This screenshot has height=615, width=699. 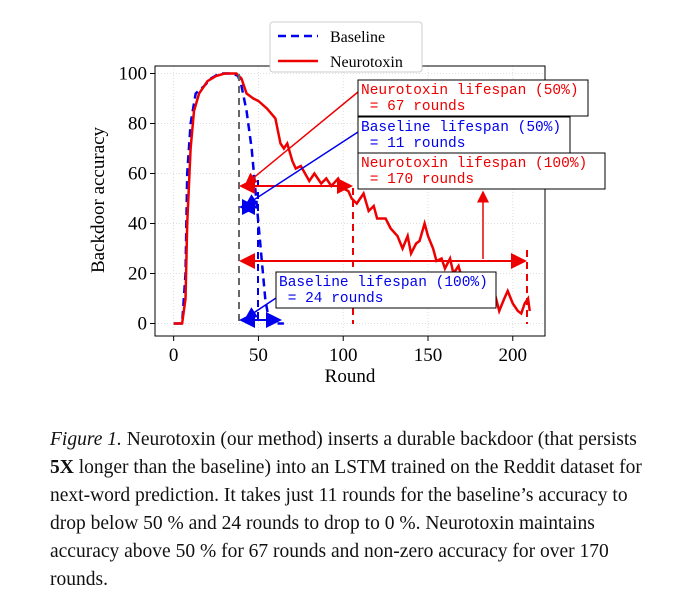 What do you see at coordinates (413, 107) in the screenshot?
I see `annotation-text: = 67 rounds` at bounding box center [413, 107].